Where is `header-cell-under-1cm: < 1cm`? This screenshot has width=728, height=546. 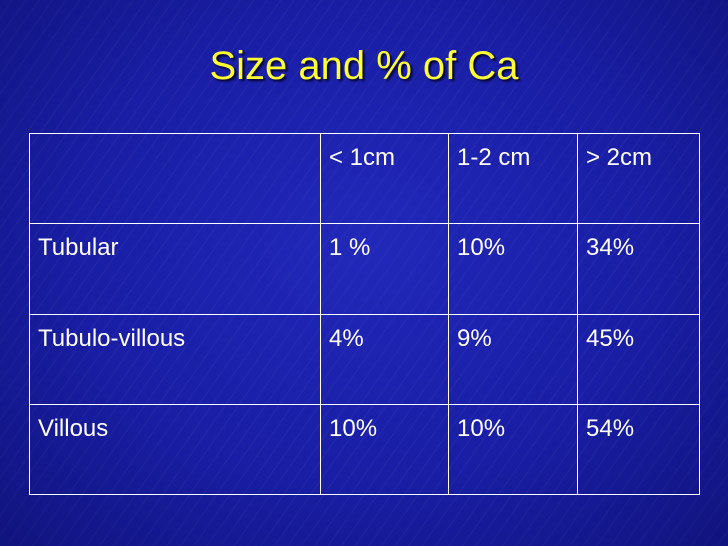
header-cell-under-1cm: < 1cm is located at coordinates (384, 178).